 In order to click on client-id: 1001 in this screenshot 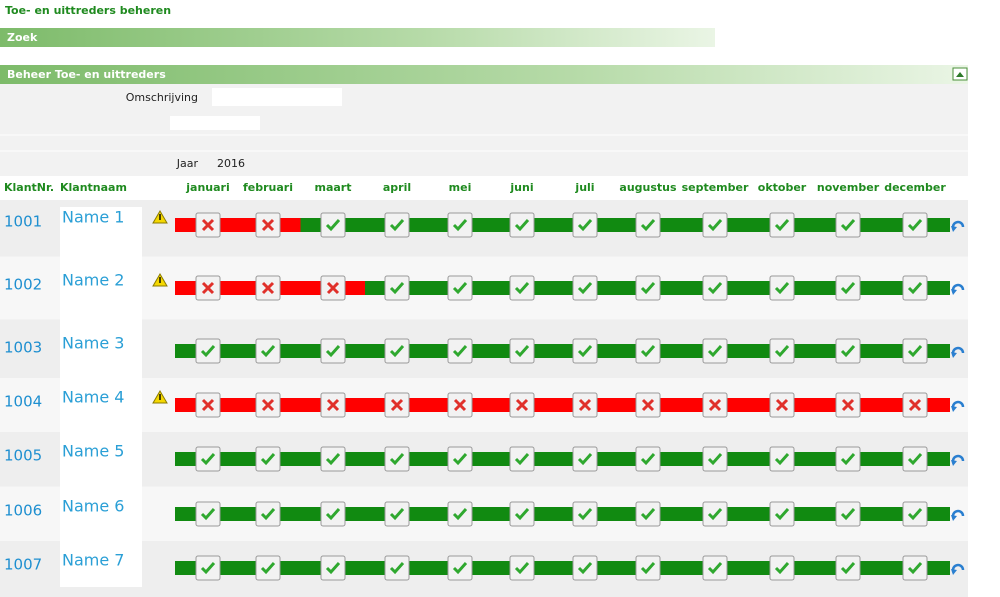, I will do `click(23, 222)`.